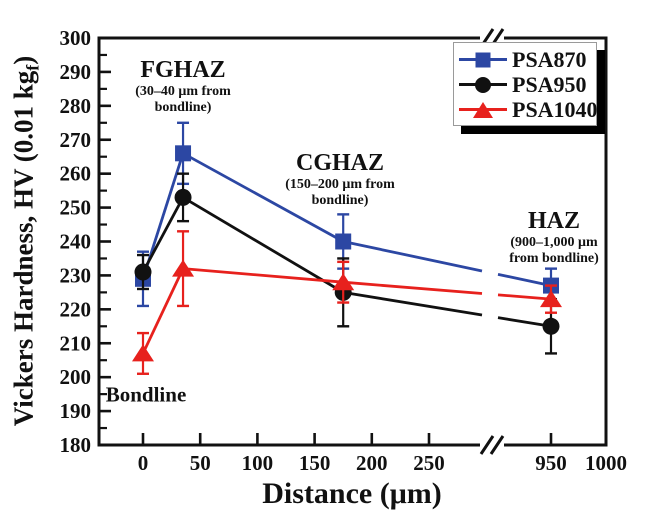 Image resolution: width=651 pixels, height=526 pixels. What do you see at coordinates (76, 106) in the screenshot?
I see `svg-text: 280` at bounding box center [76, 106].